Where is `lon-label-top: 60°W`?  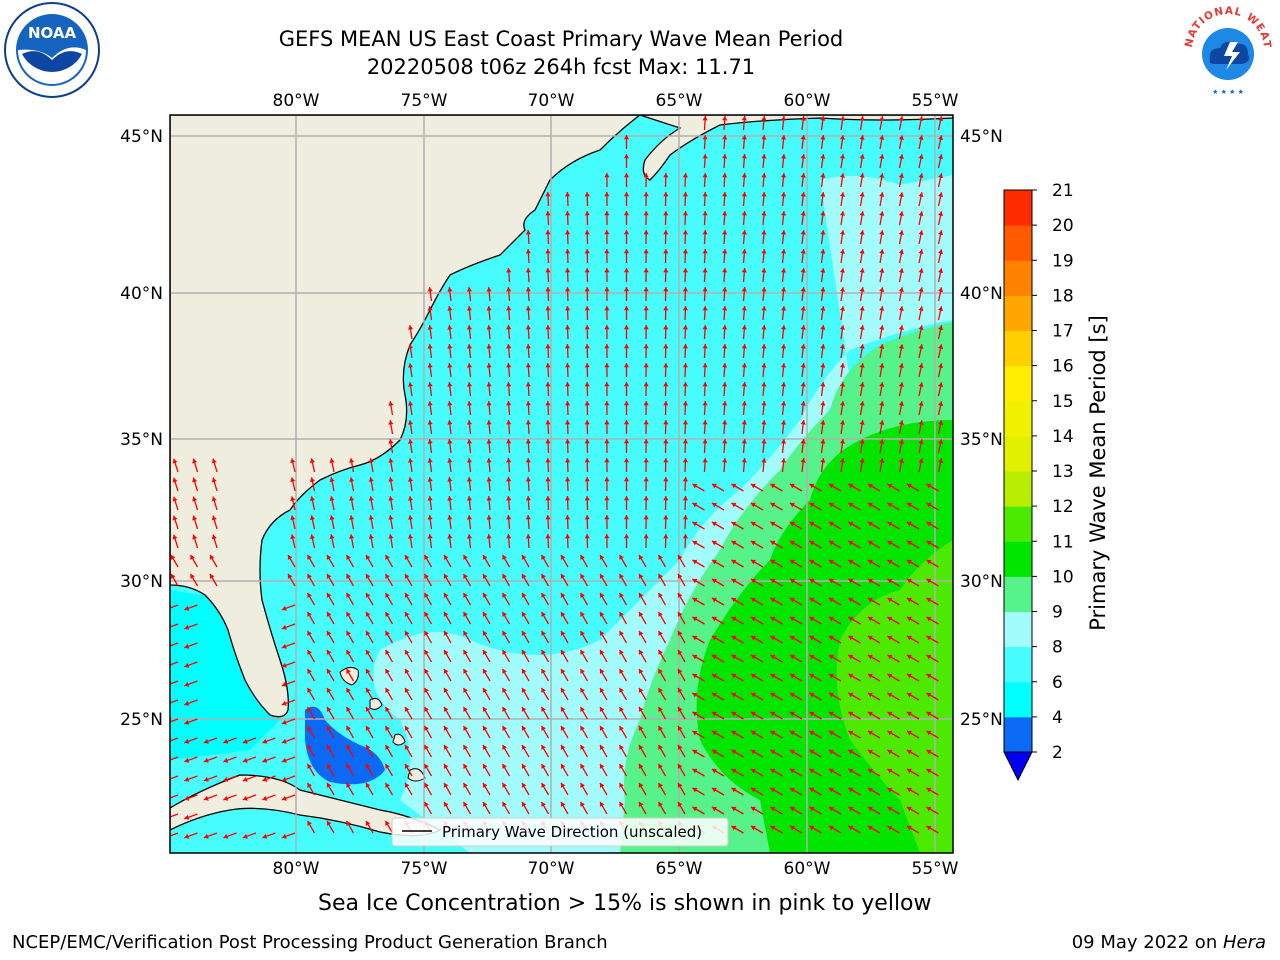 lon-label-top: 60°W is located at coordinates (807, 101).